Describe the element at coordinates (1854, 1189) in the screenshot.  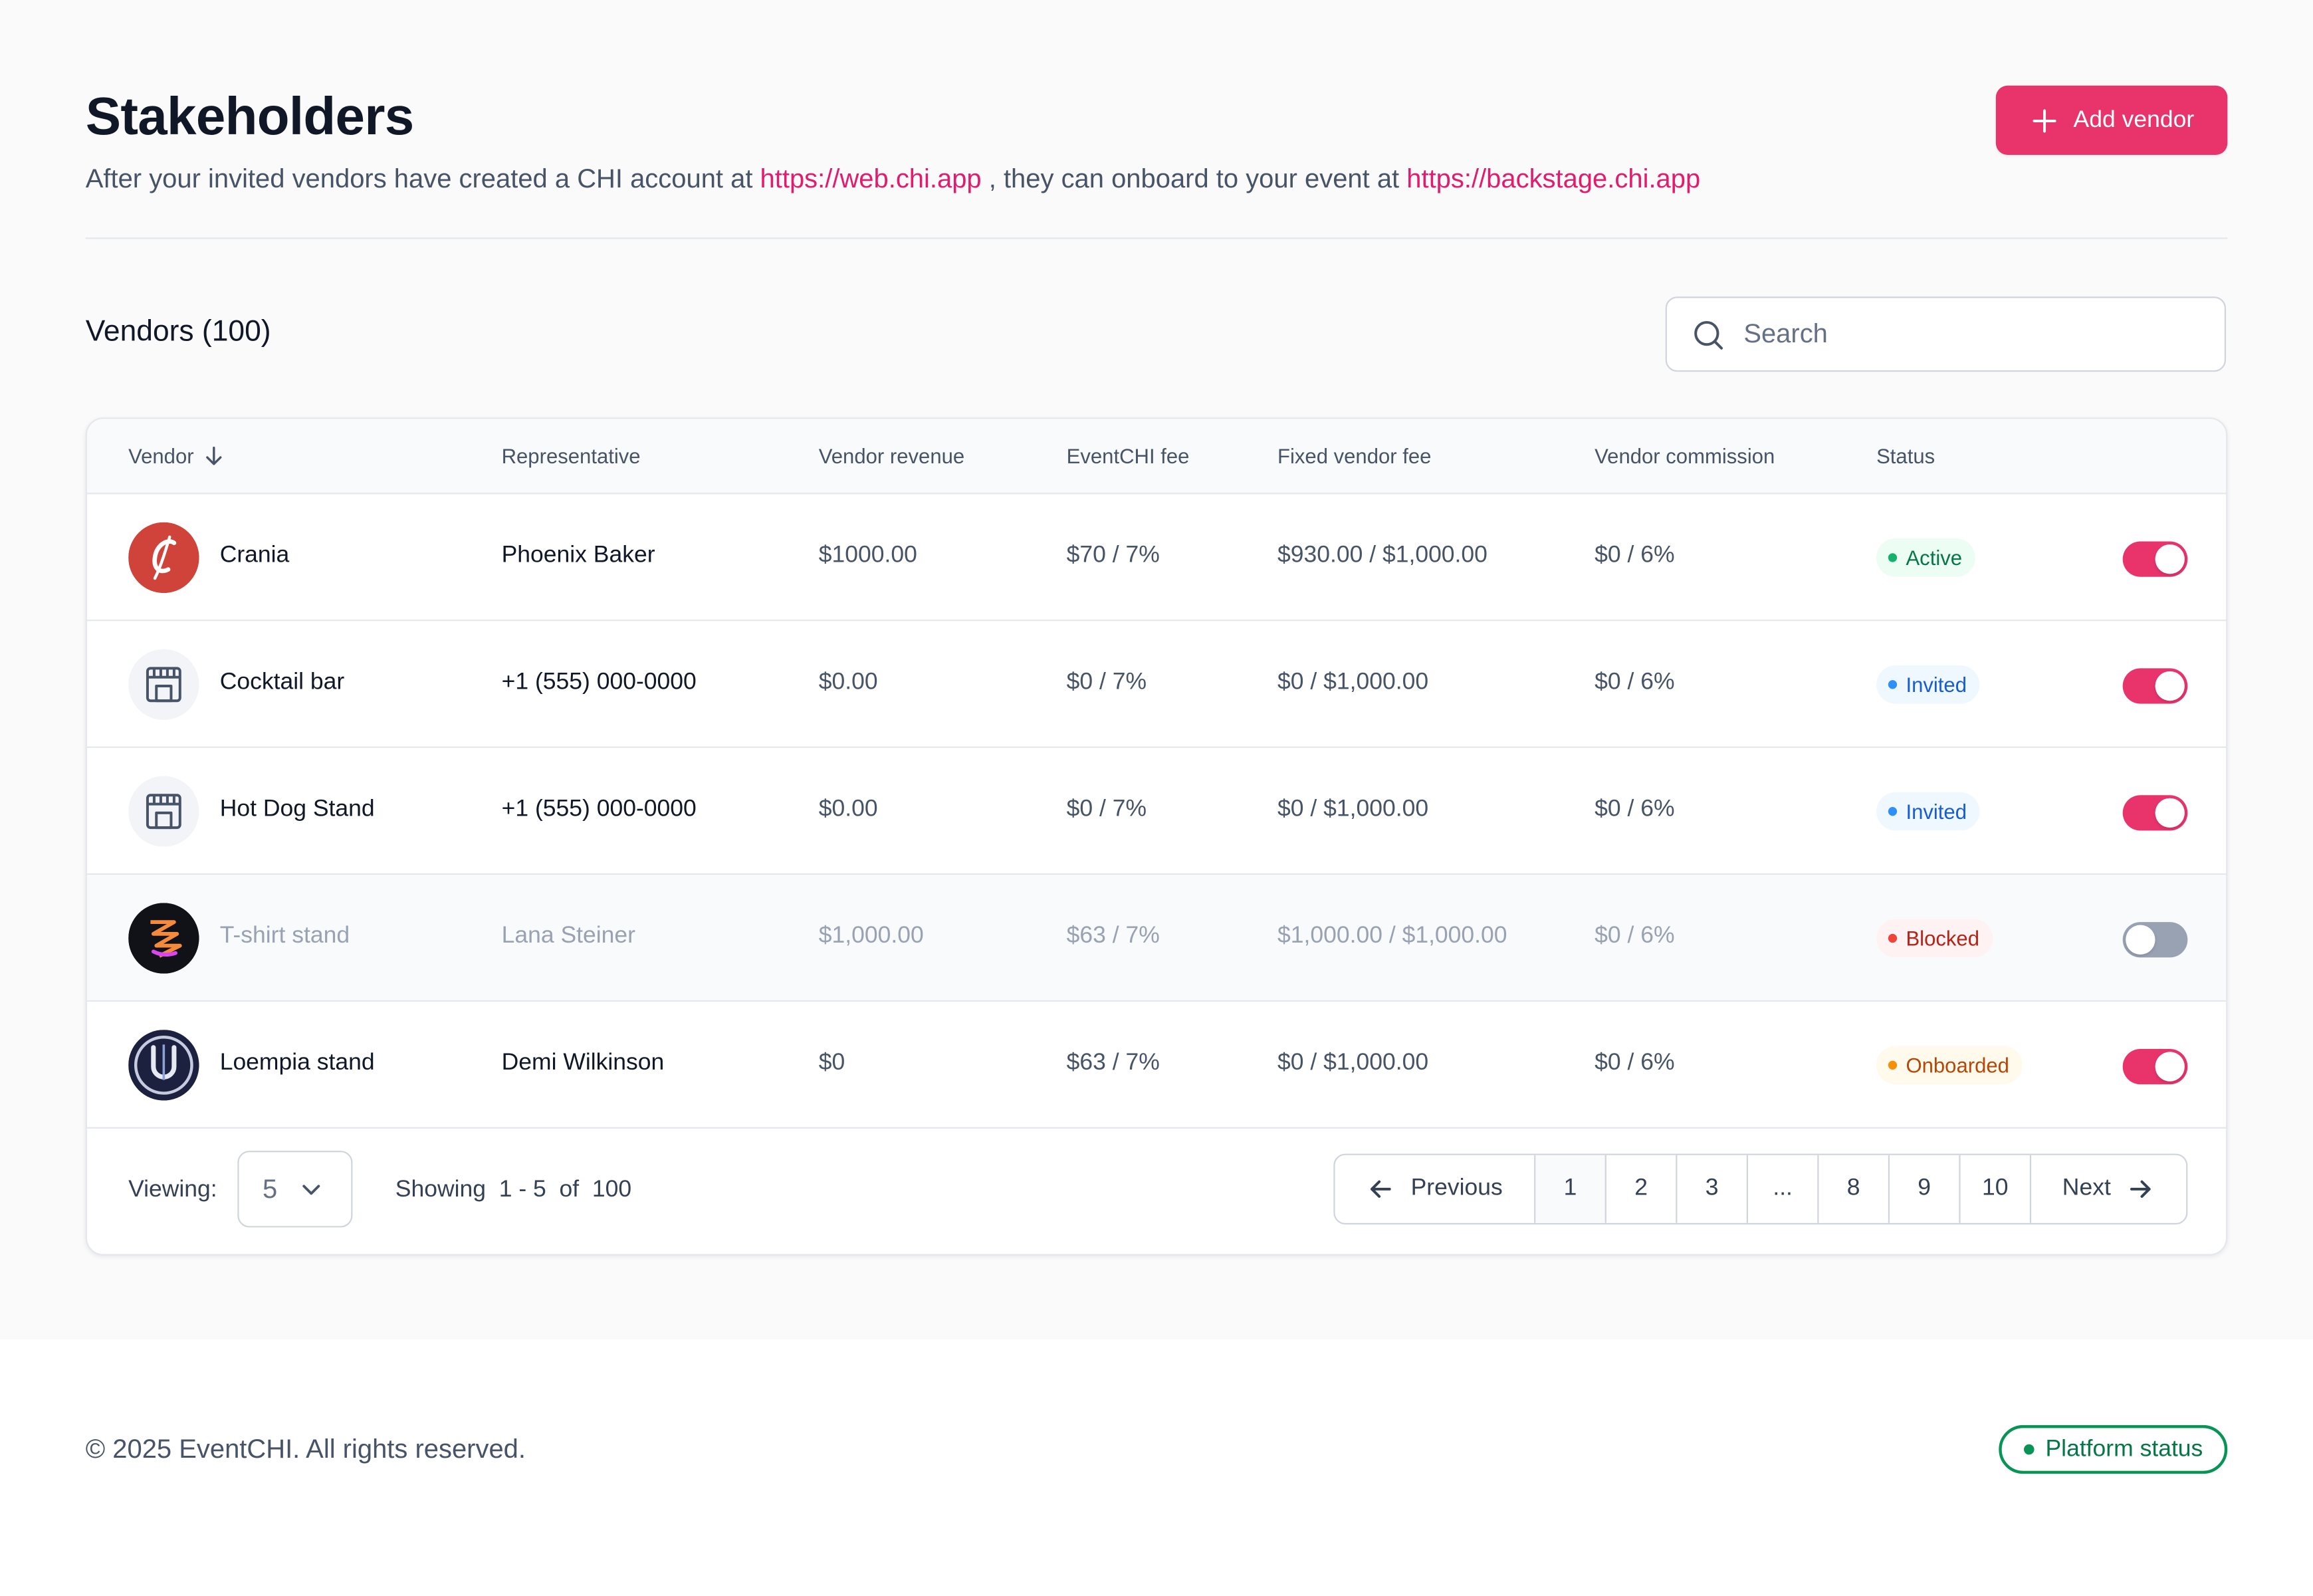
I see `page-button-8: 8` at that location.